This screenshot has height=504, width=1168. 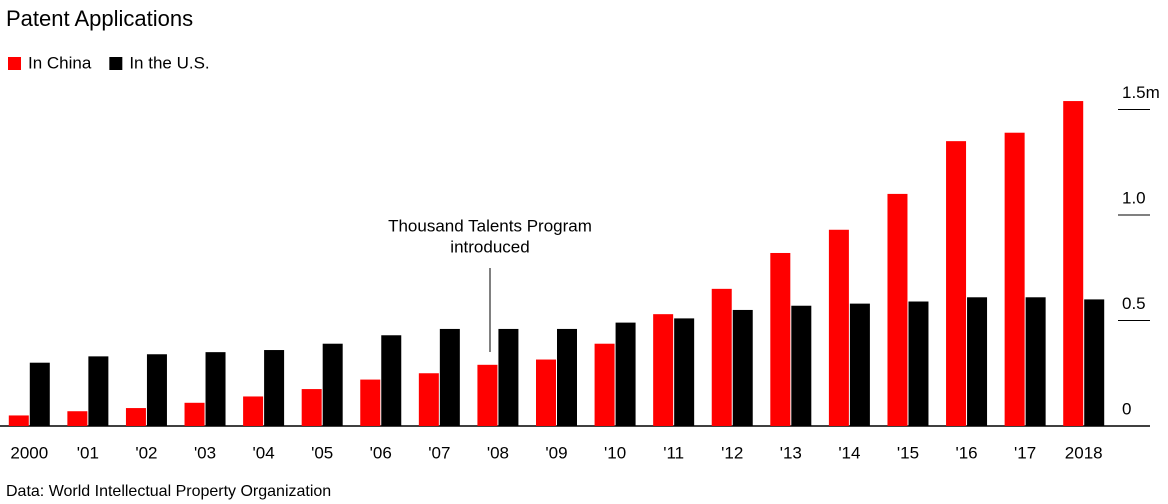 What do you see at coordinates (381, 452) in the screenshot?
I see `x-tick-label: '06` at bounding box center [381, 452].